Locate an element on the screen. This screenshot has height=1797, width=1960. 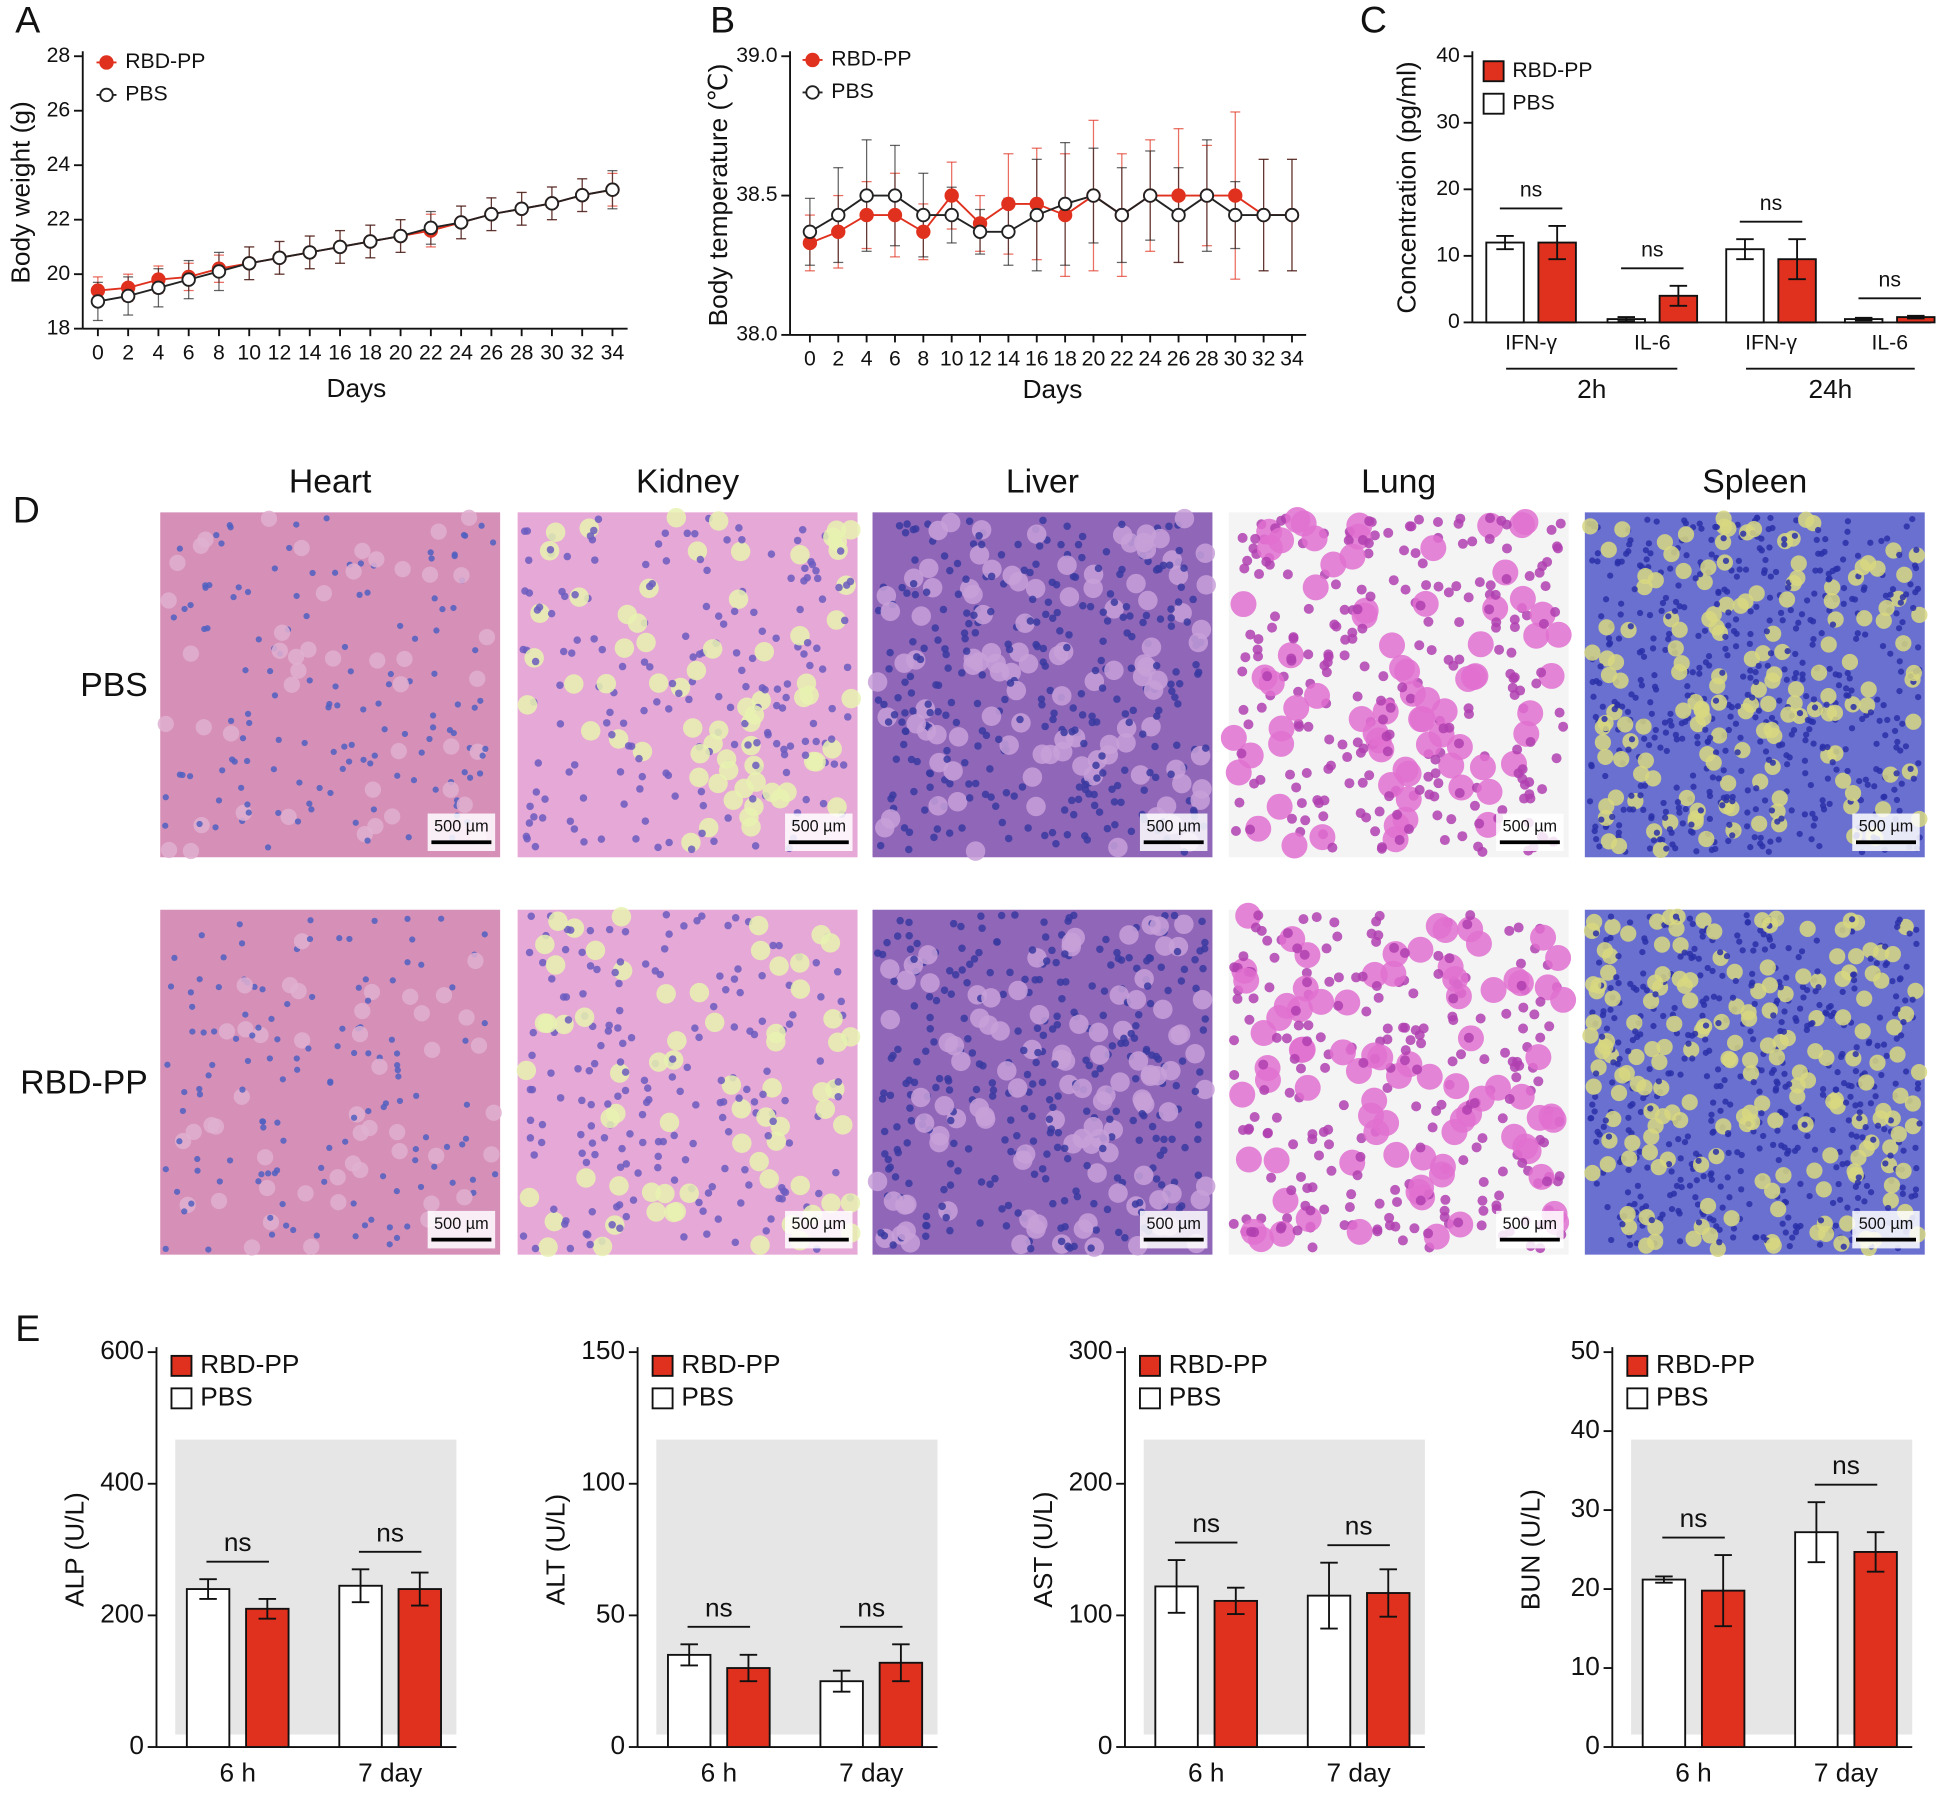
x-tick-label: 14 is located at coordinates (310, 352).